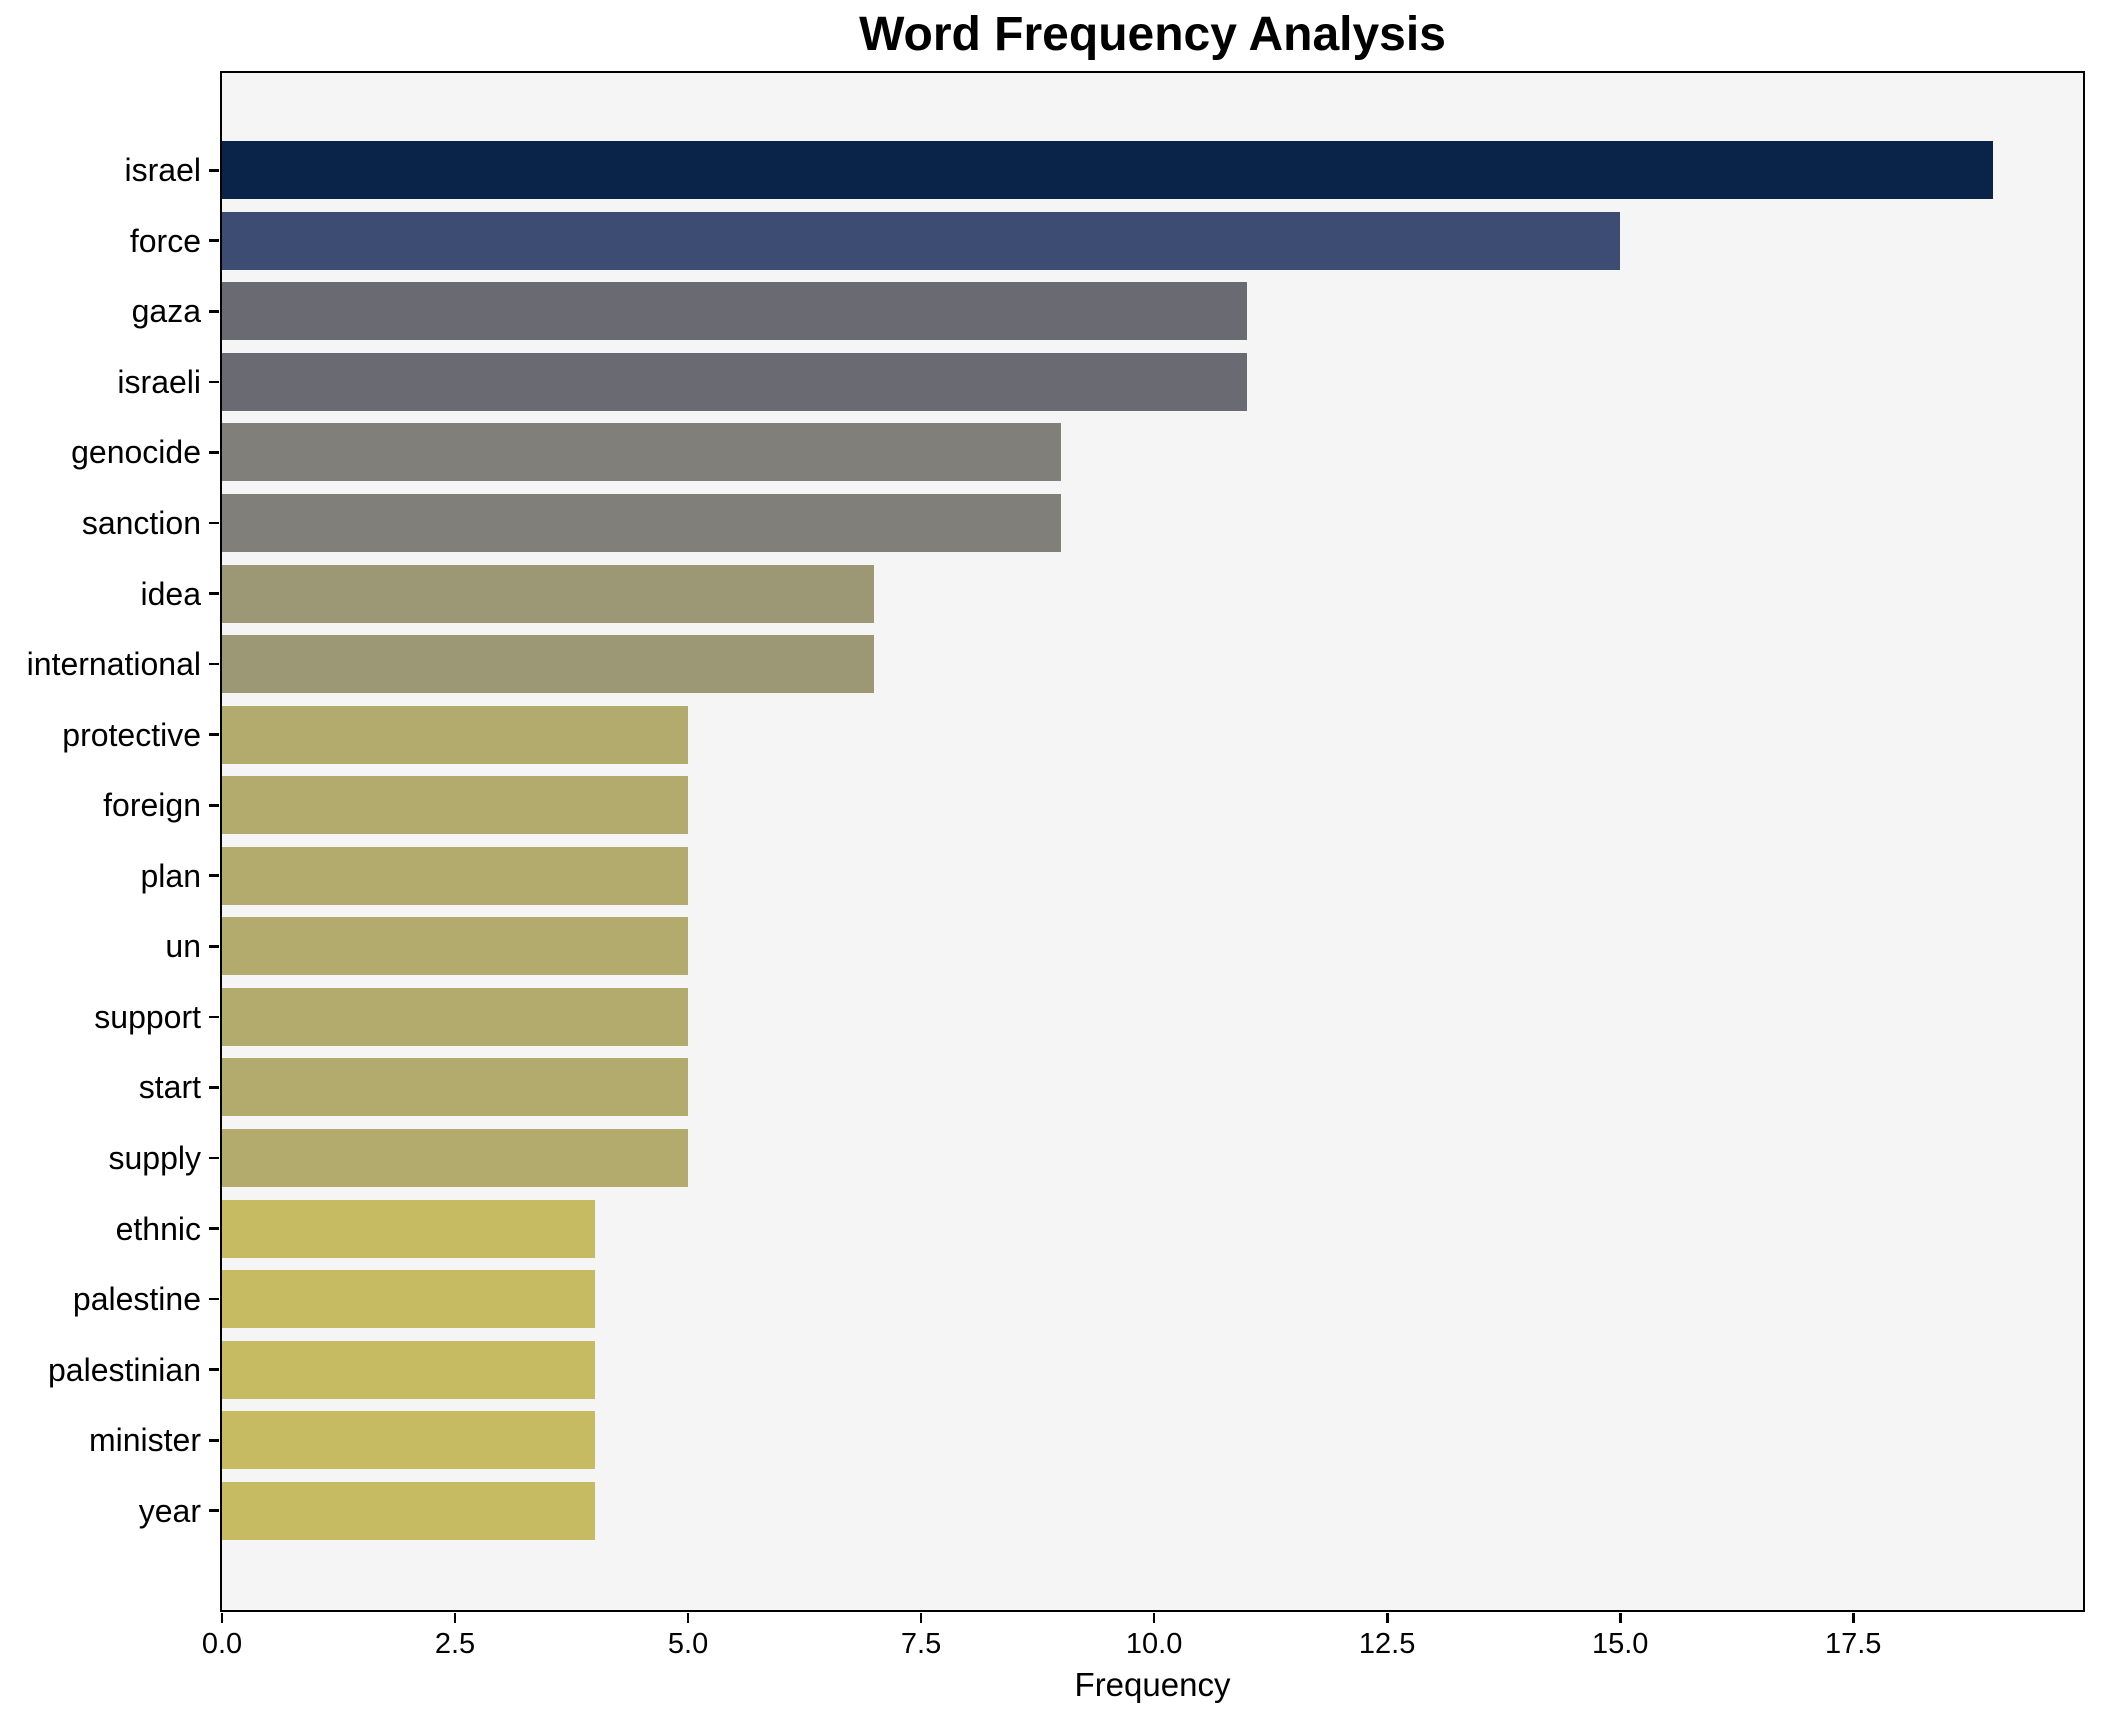  Describe the element at coordinates (169, 1510) in the screenshot. I see `y-tick-label-year: year` at that location.